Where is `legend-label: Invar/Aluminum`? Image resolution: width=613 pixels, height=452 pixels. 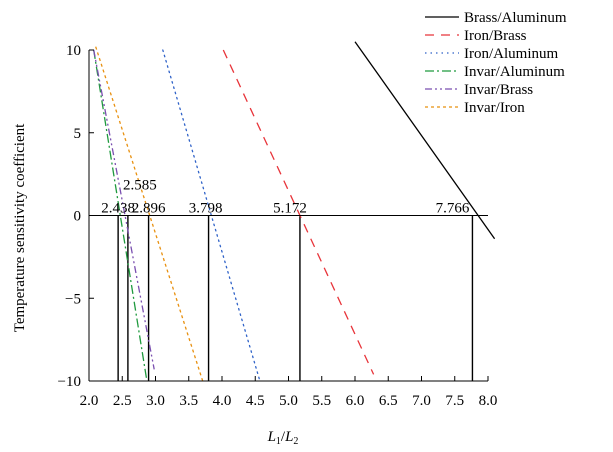 legend-label: Invar/Aluminum is located at coordinates (514, 72).